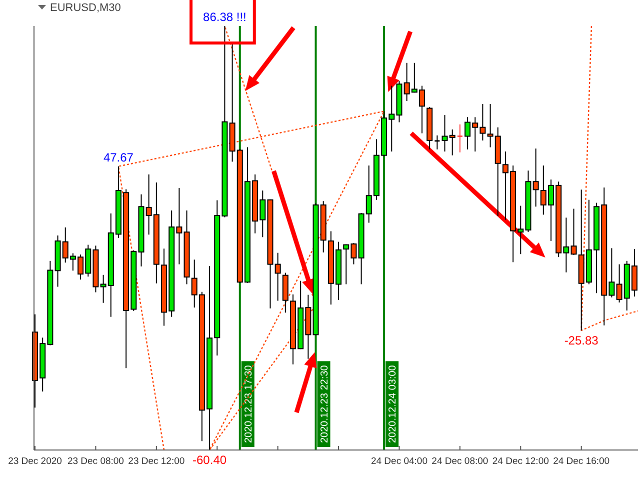 Image resolution: width=640 pixels, height=480 pixels. Describe the element at coordinates (324, 403) in the screenshot. I see `ref-line-label: 2020.12.23 22:30` at that location.